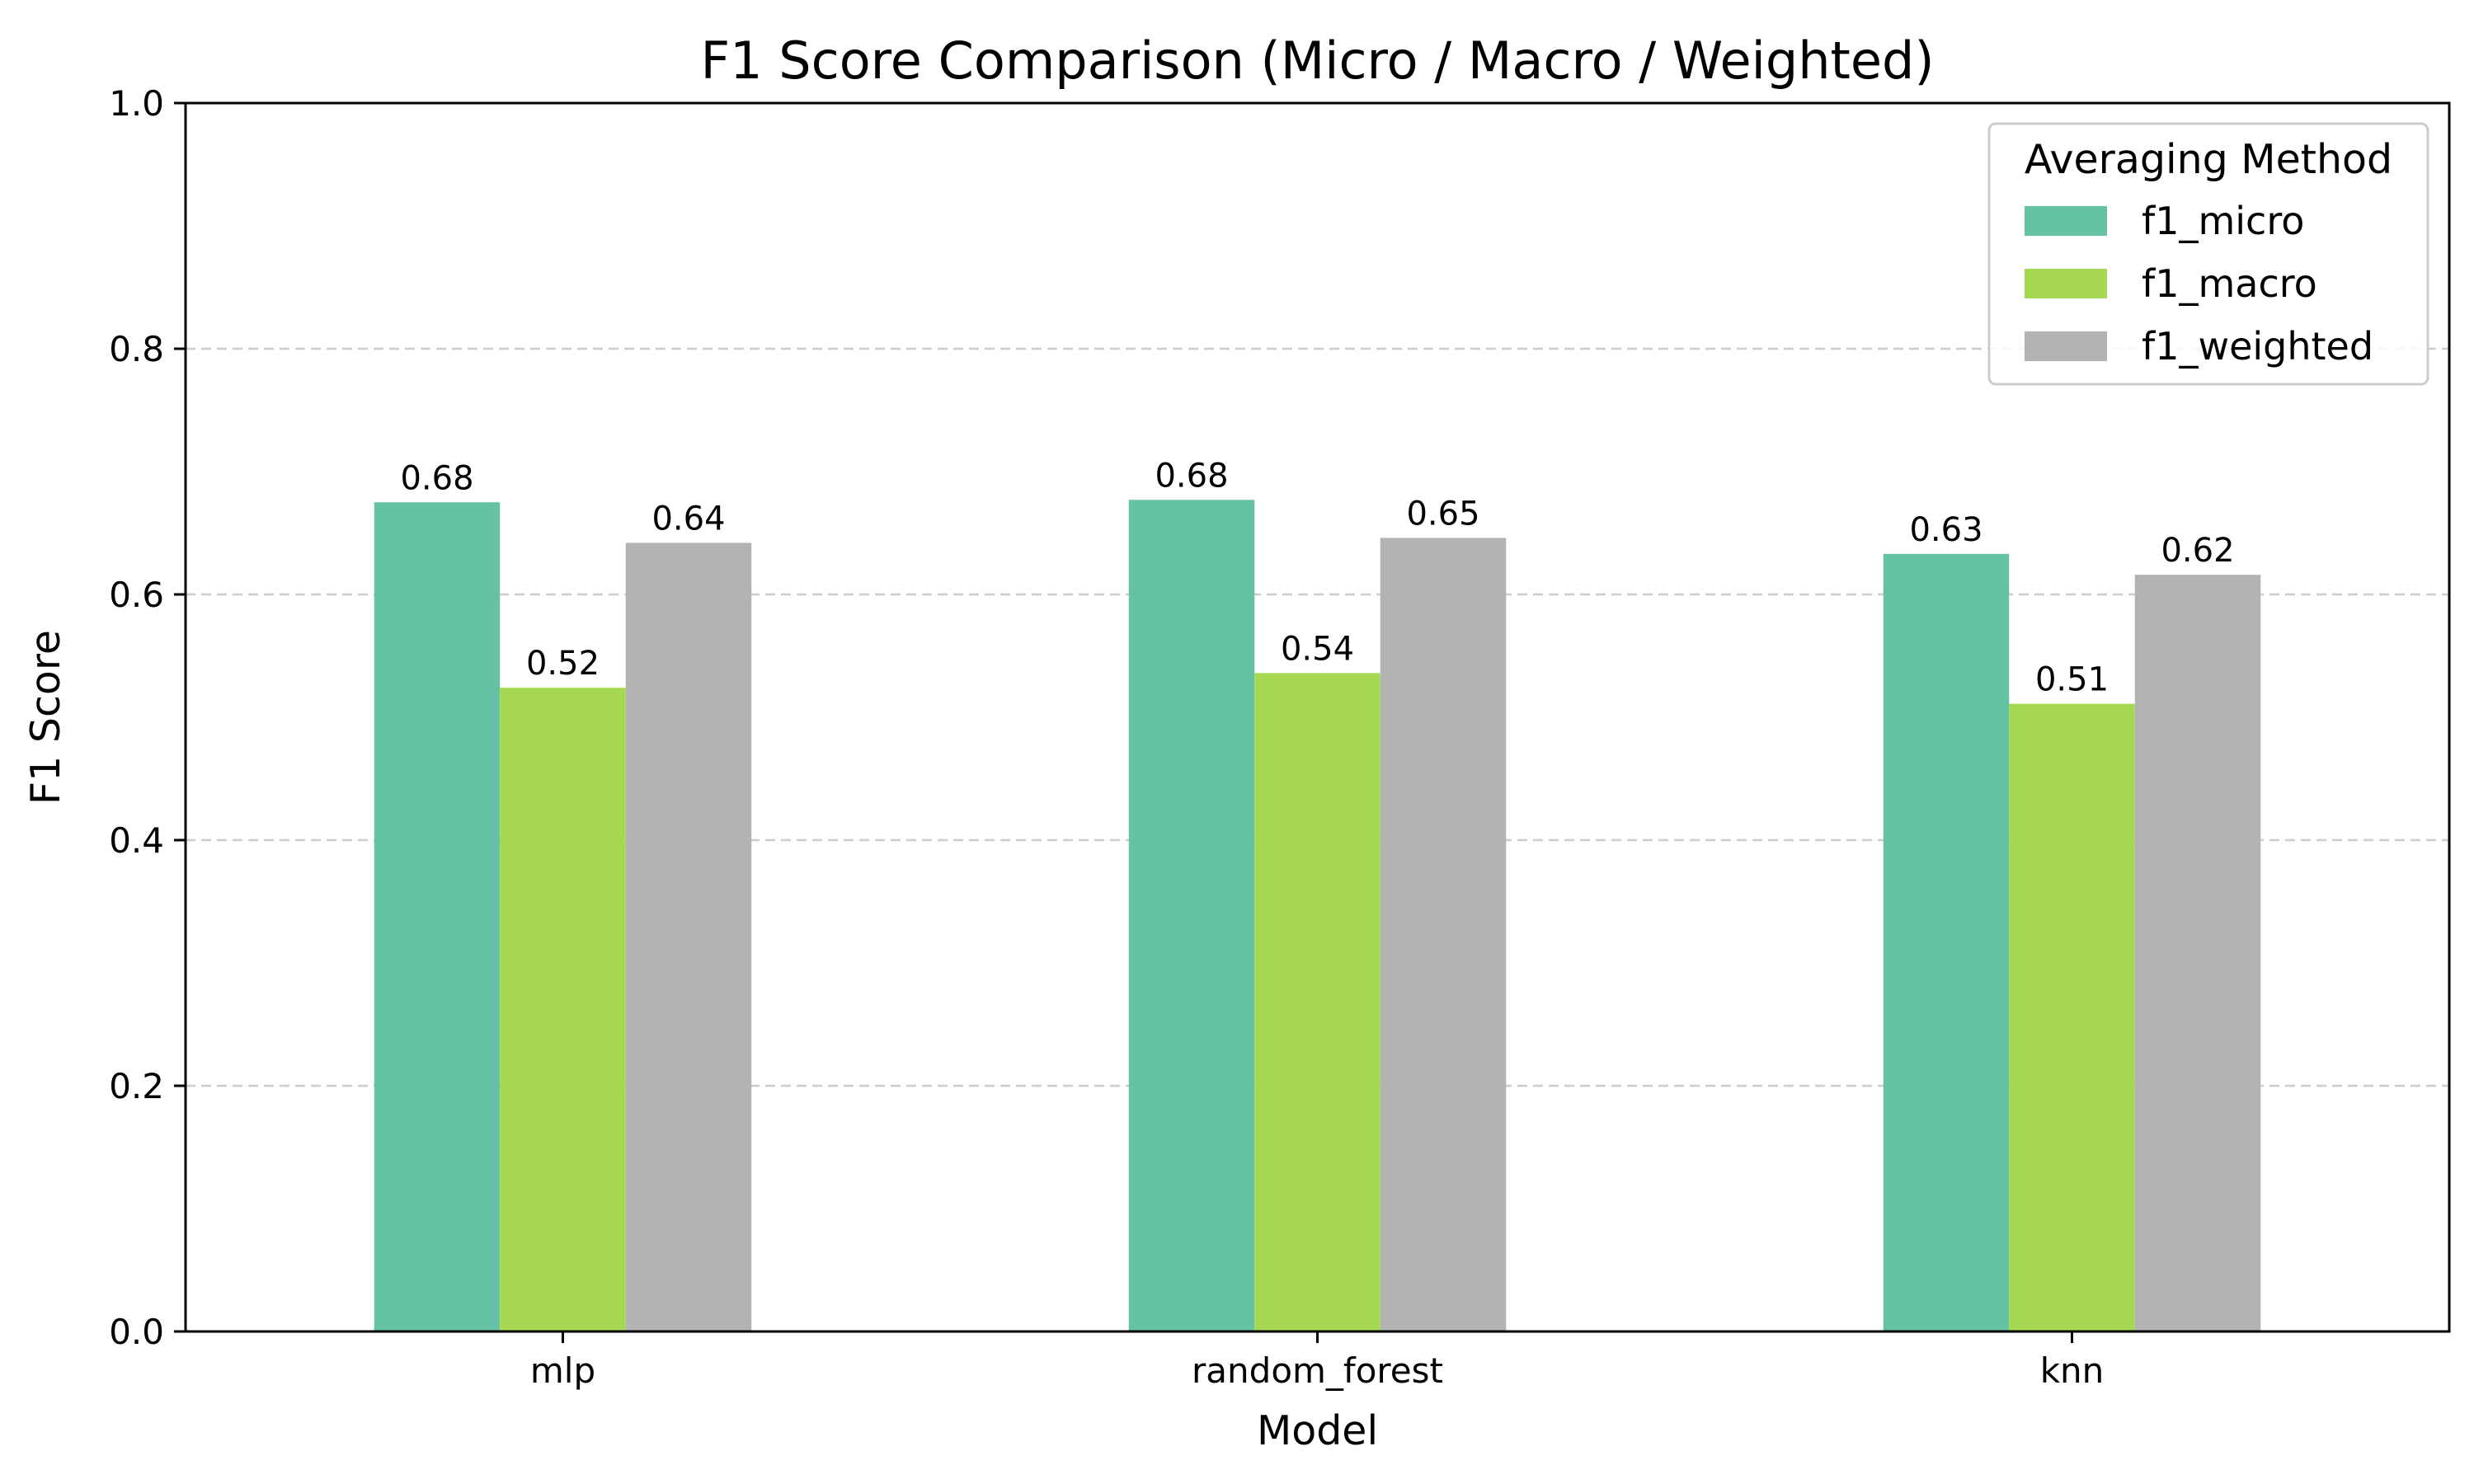  Describe the element at coordinates (136, 1086) in the screenshot. I see `y-tick-label: 0.2` at that location.